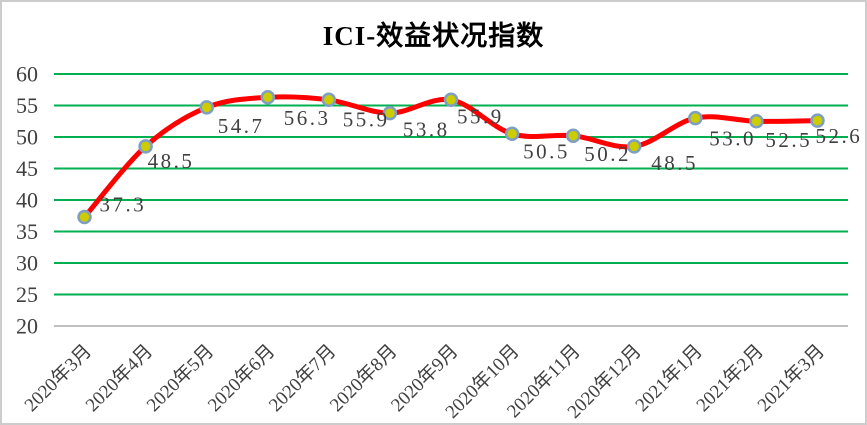 The height and width of the screenshot is (425, 867). Describe the element at coordinates (27, 263) in the screenshot. I see `y-tick-label: 30` at that location.